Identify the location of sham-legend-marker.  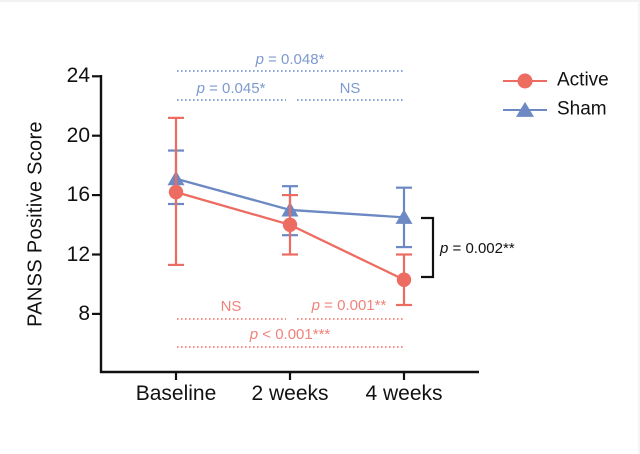
(525, 110).